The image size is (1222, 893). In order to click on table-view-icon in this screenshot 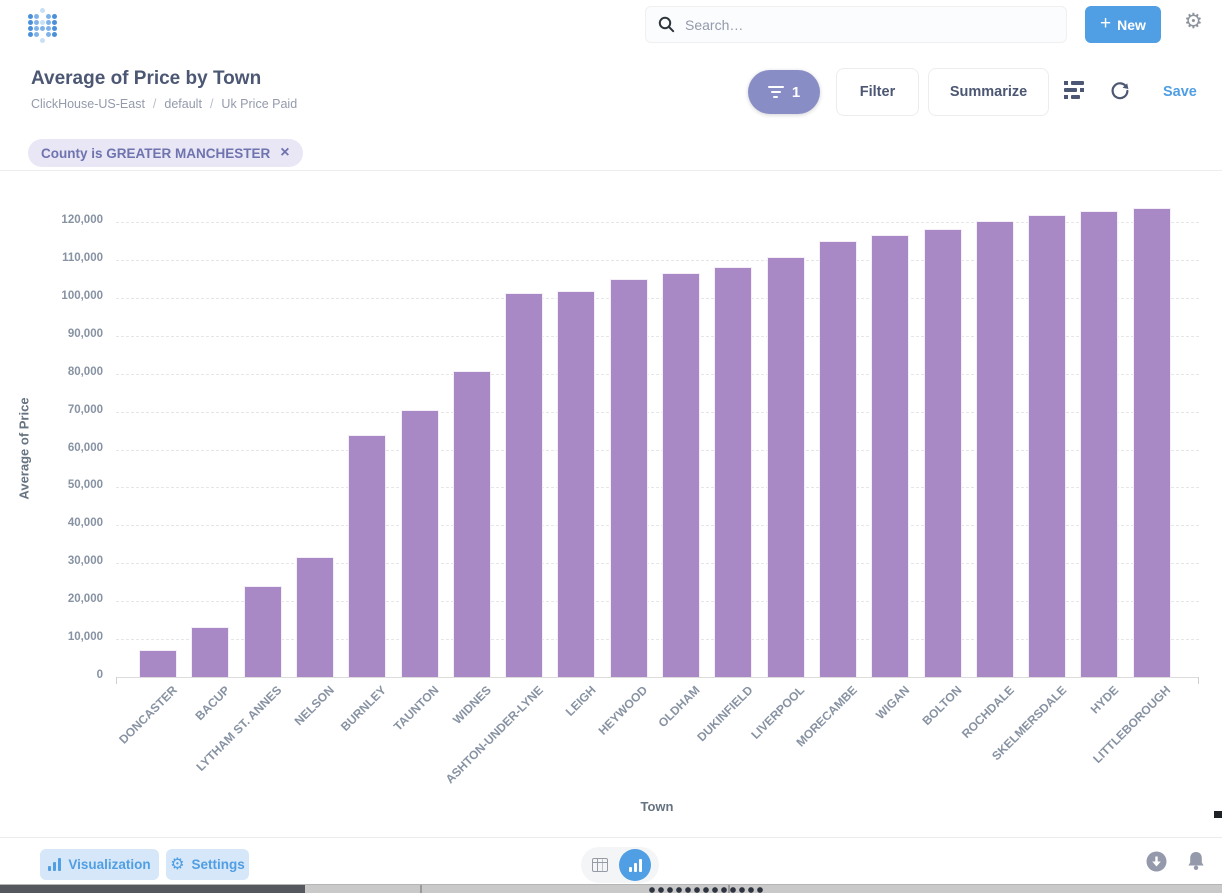, I will do `click(600, 865)`.